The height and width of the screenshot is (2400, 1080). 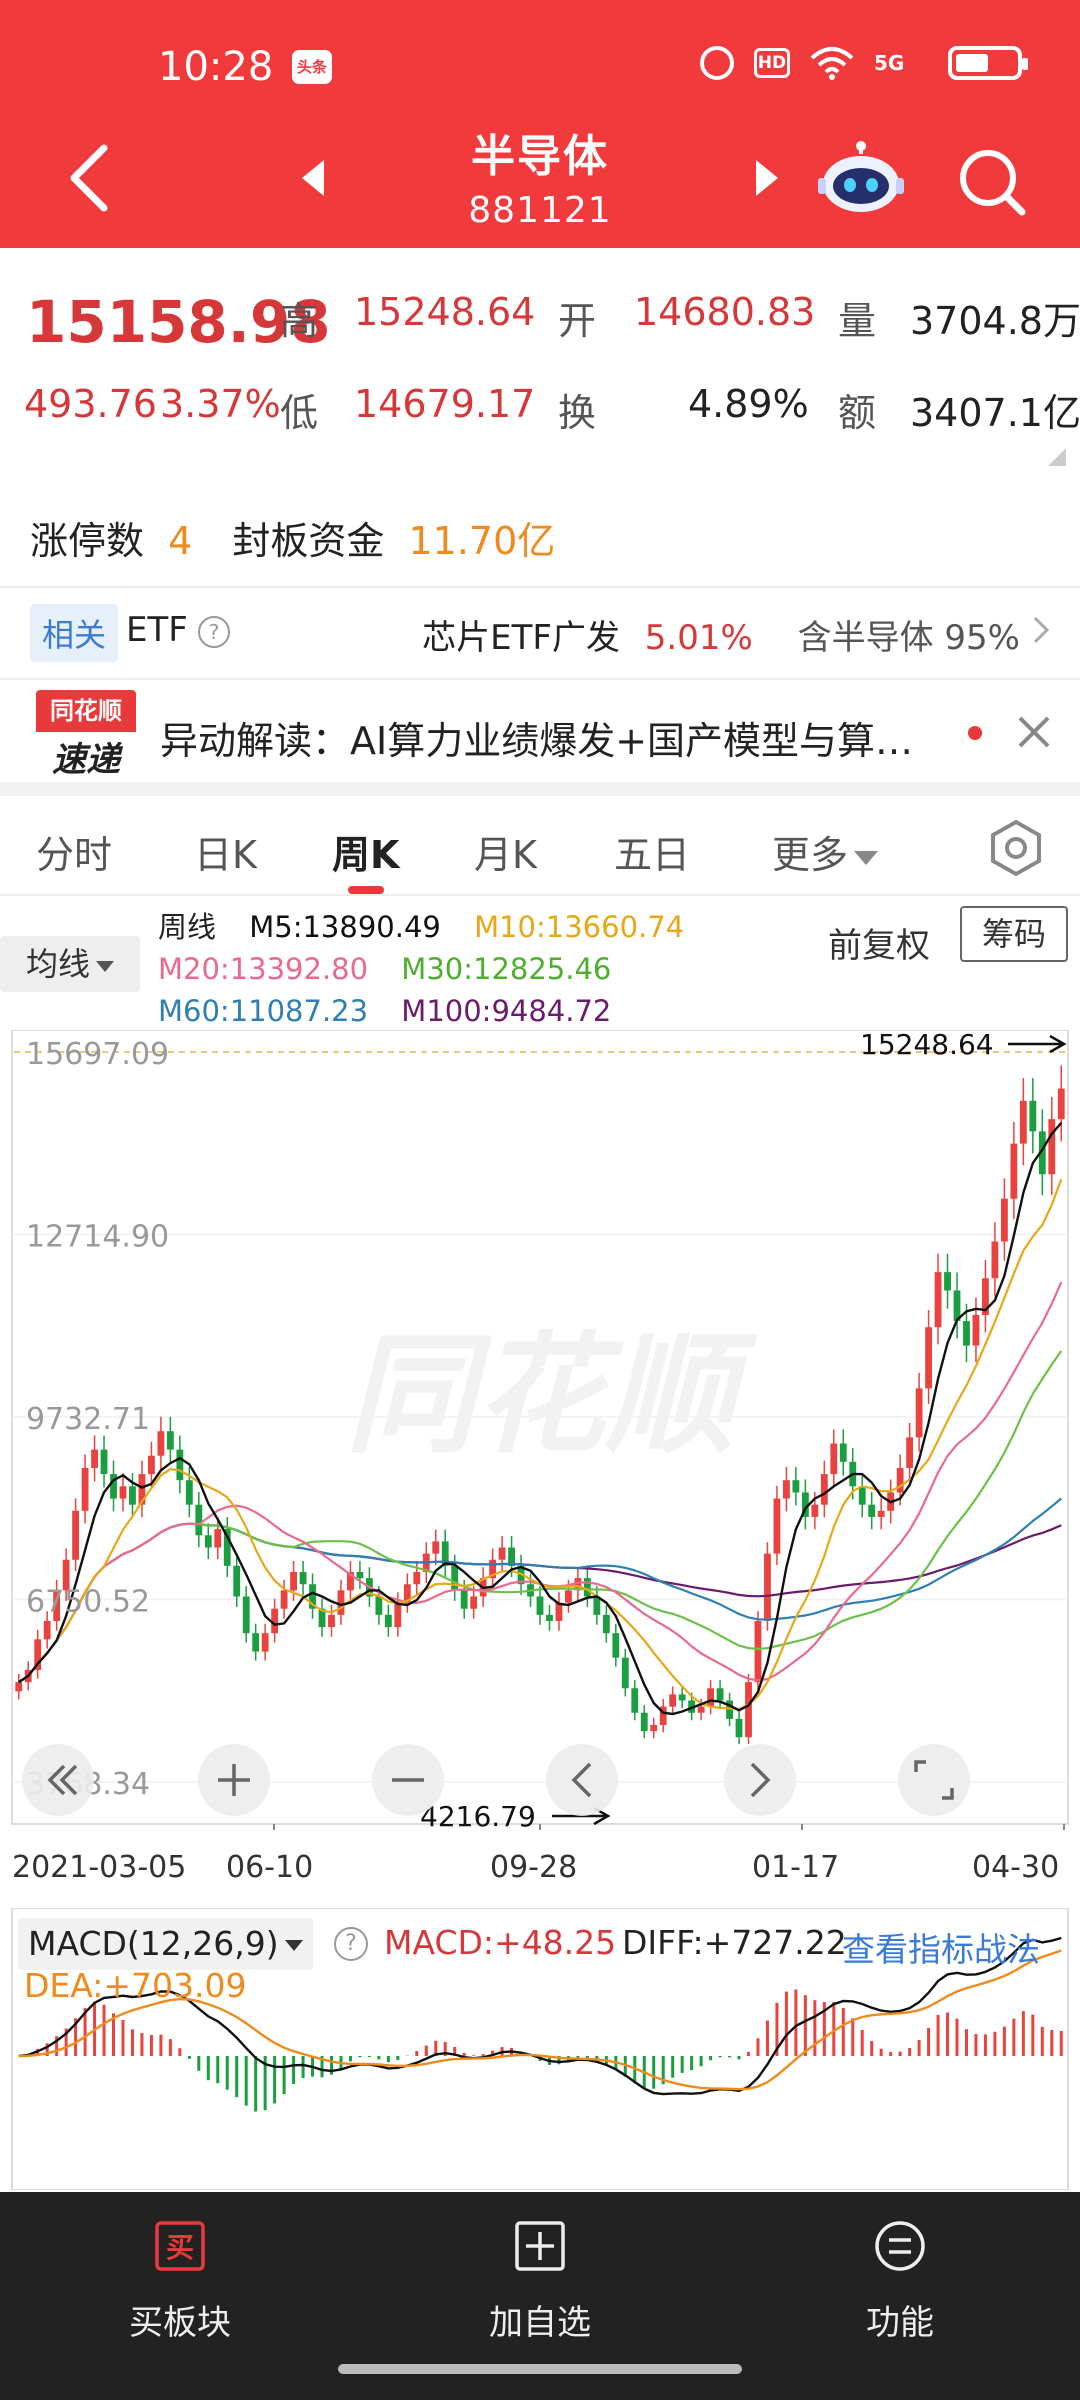 I want to click on tab-five-day: 五日, so click(x=652, y=855).